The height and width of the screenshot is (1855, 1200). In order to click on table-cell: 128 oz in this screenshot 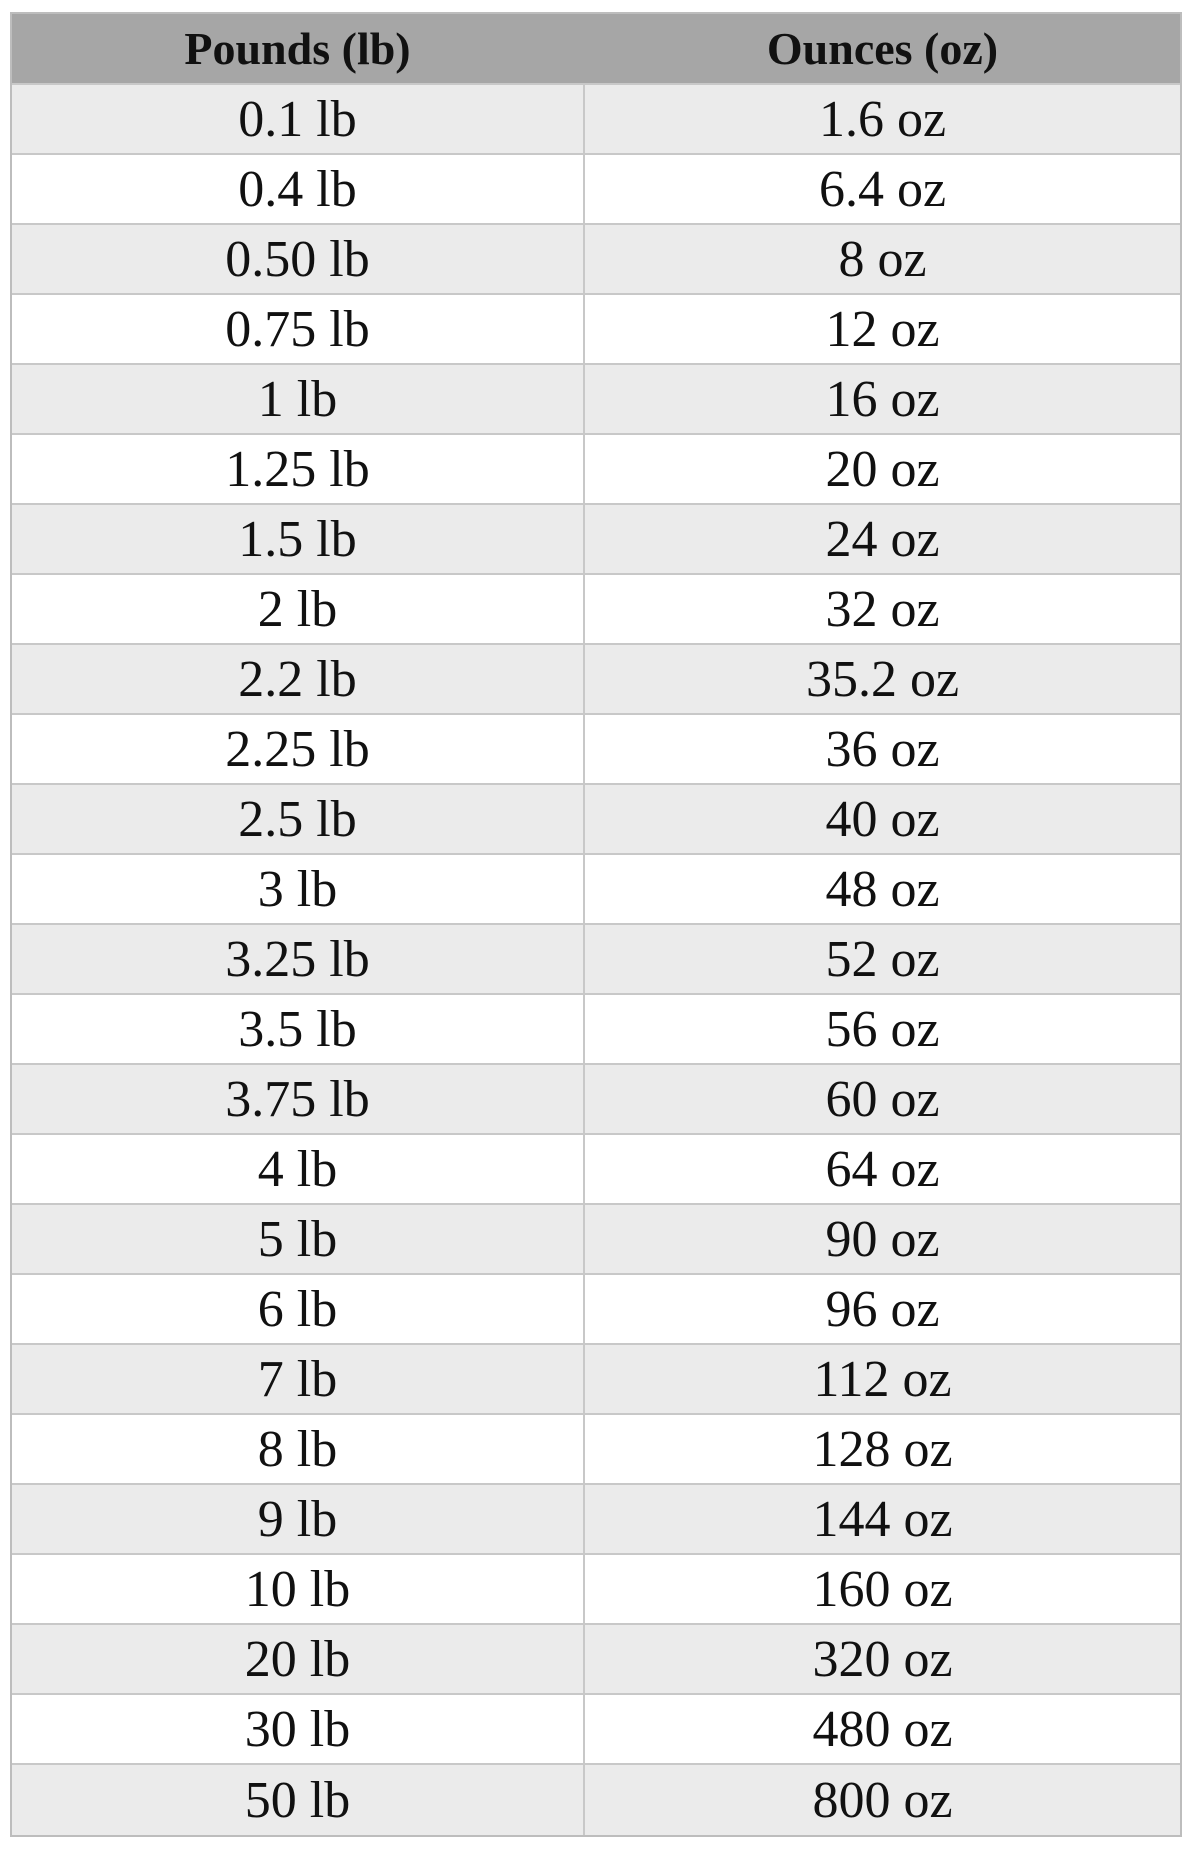, I will do `click(882, 1449)`.